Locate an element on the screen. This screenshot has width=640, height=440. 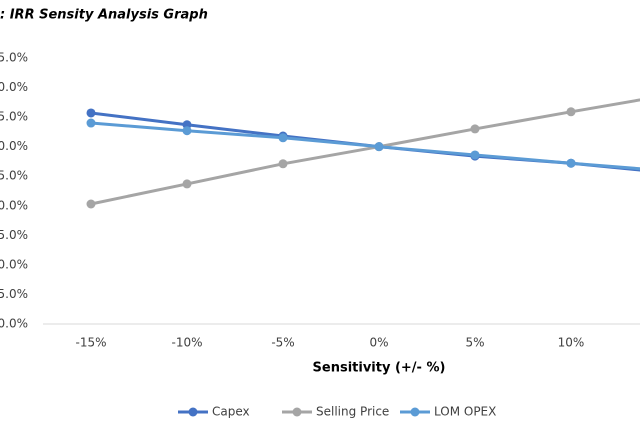
legend-label: Selling Price is located at coordinates (352, 412).